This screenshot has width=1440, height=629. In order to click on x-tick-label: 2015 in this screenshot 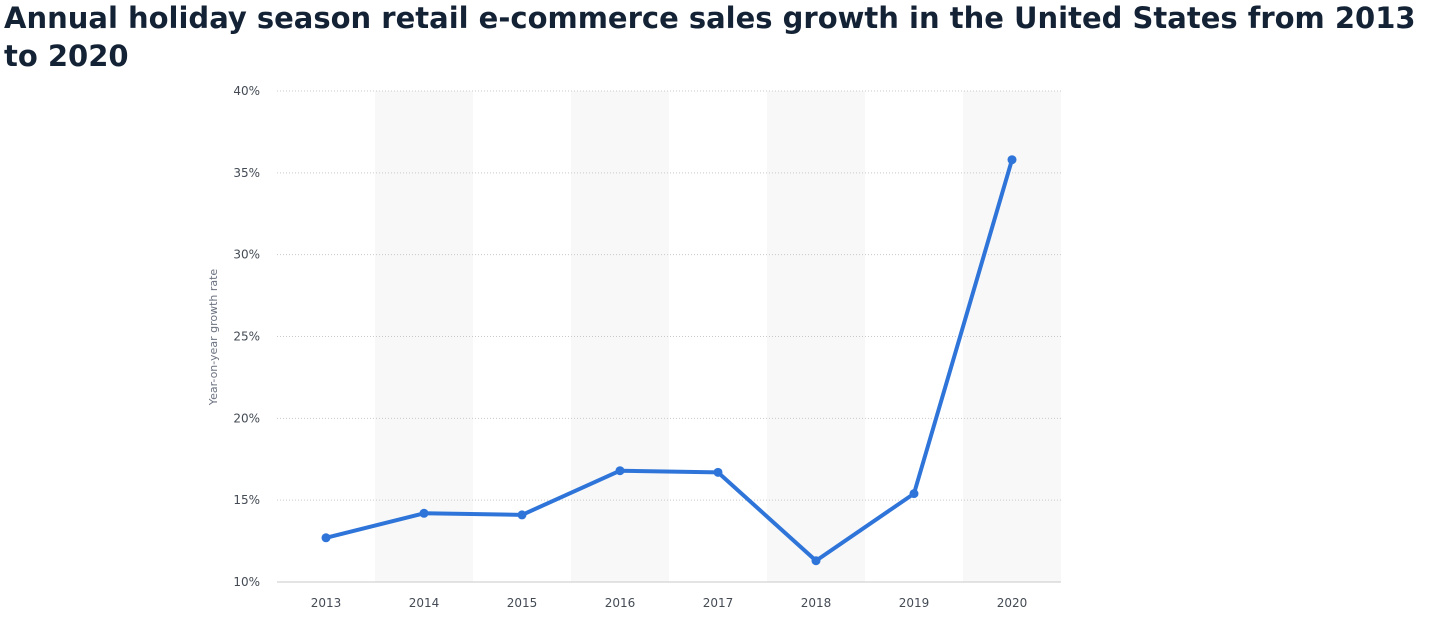, I will do `click(522, 603)`.